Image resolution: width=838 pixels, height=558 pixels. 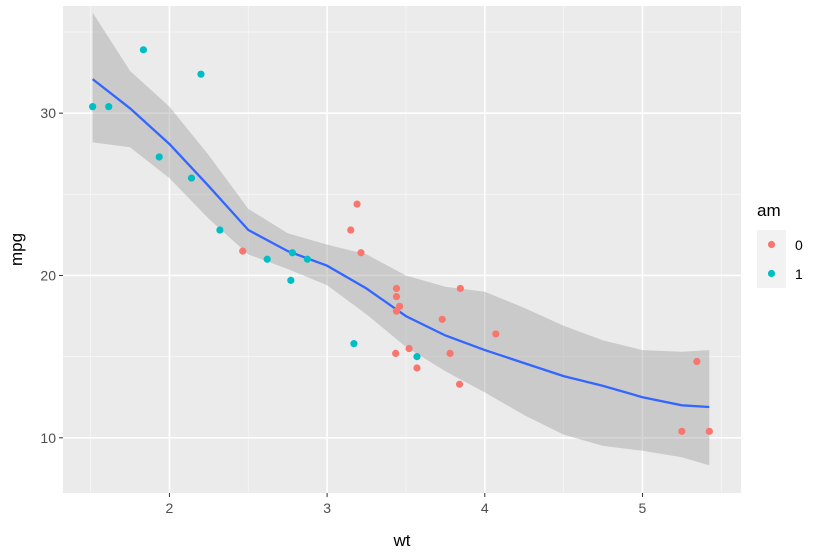 I want to click on legend-title: am, so click(x=769, y=210).